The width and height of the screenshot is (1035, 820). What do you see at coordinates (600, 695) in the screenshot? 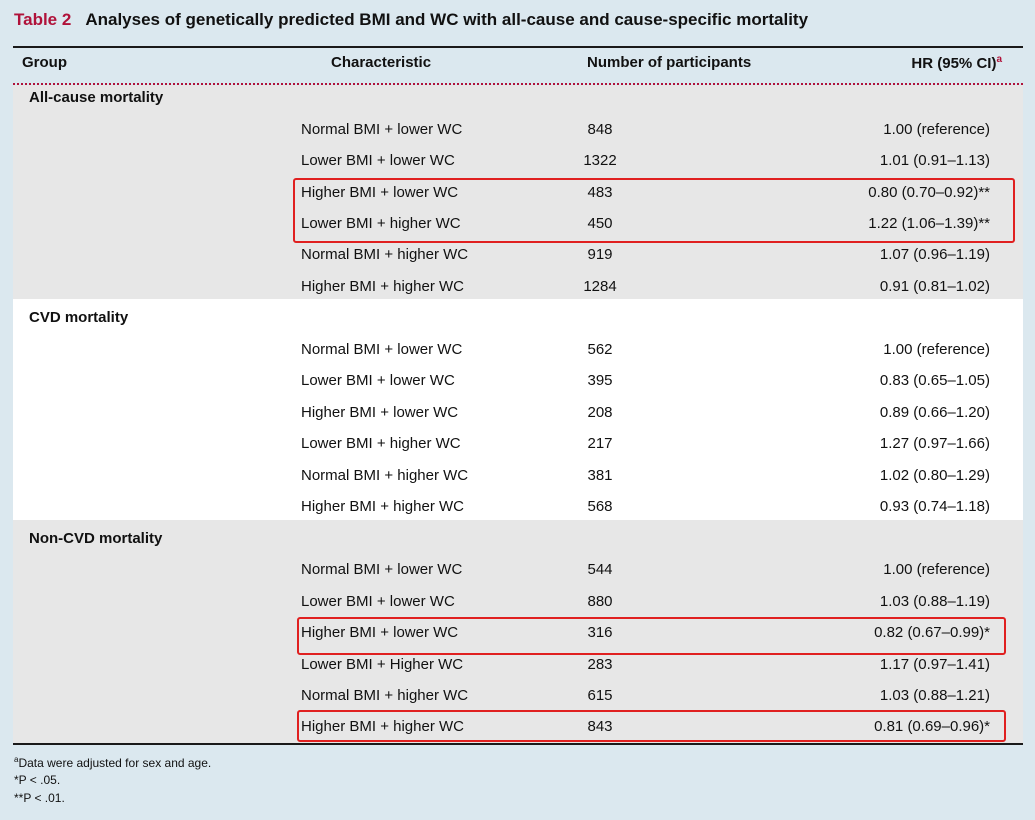
I see `cell-participants: 615` at bounding box center [600, 695].